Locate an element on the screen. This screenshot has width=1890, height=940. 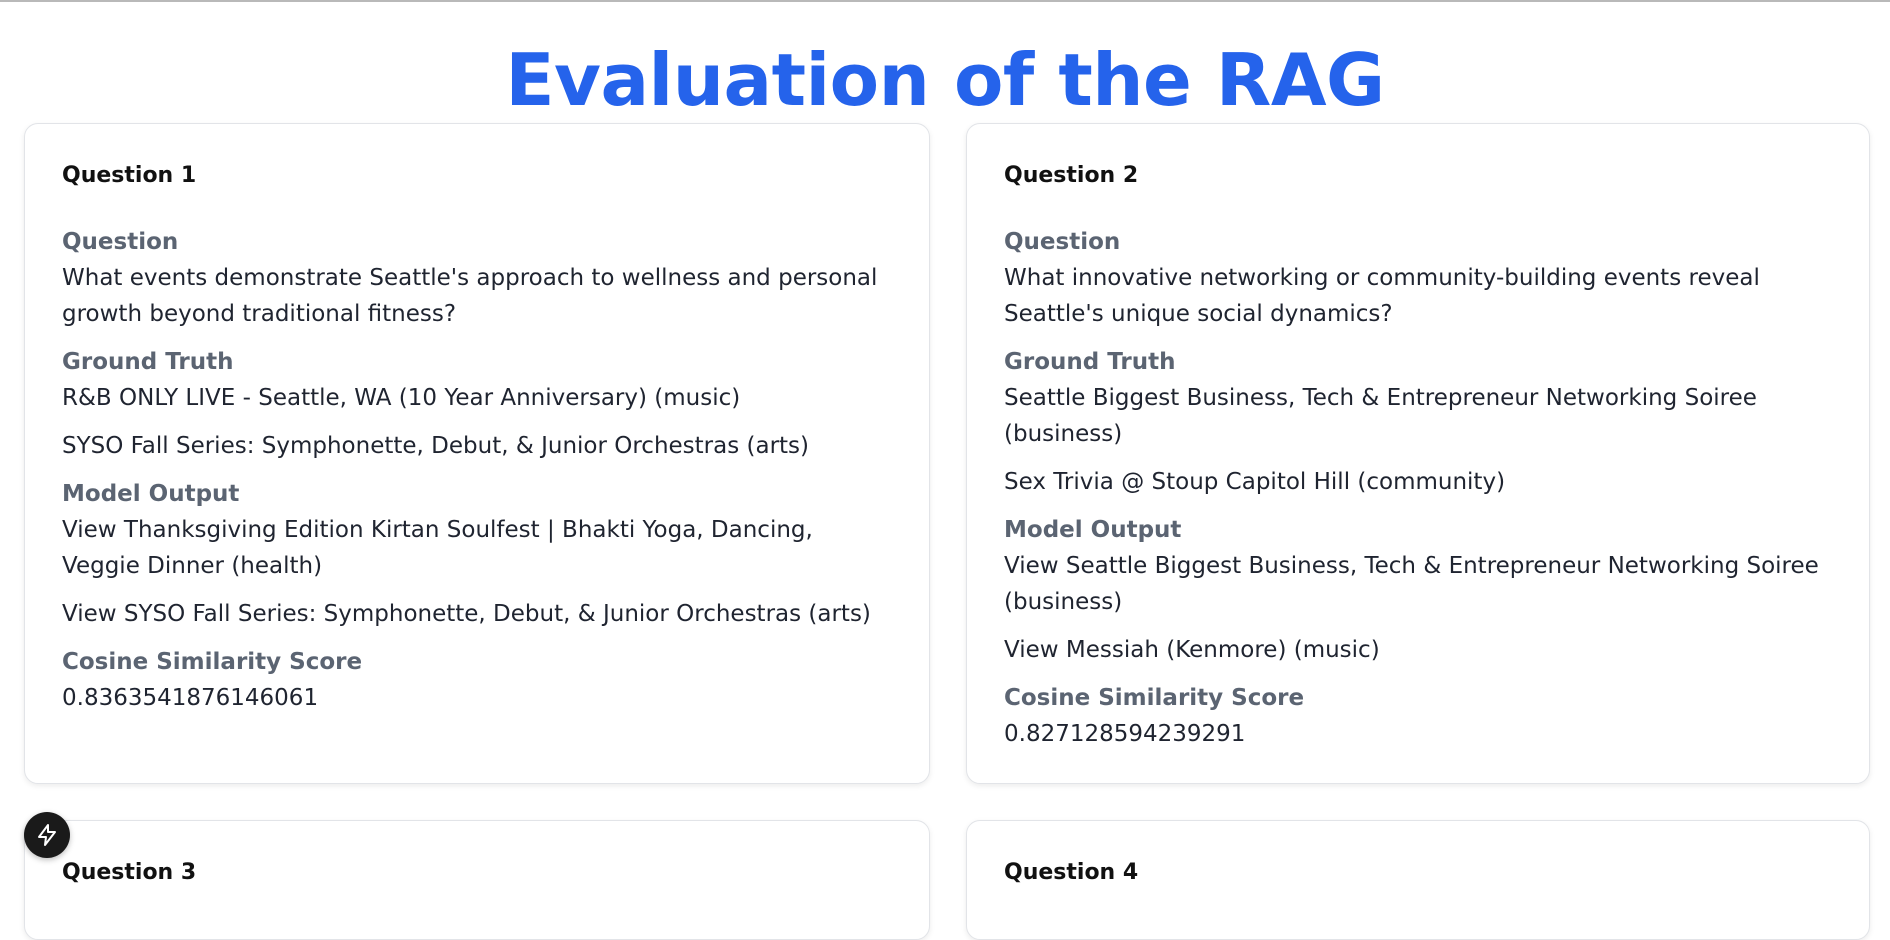
window-top-border is located at coordinates (945, 1).